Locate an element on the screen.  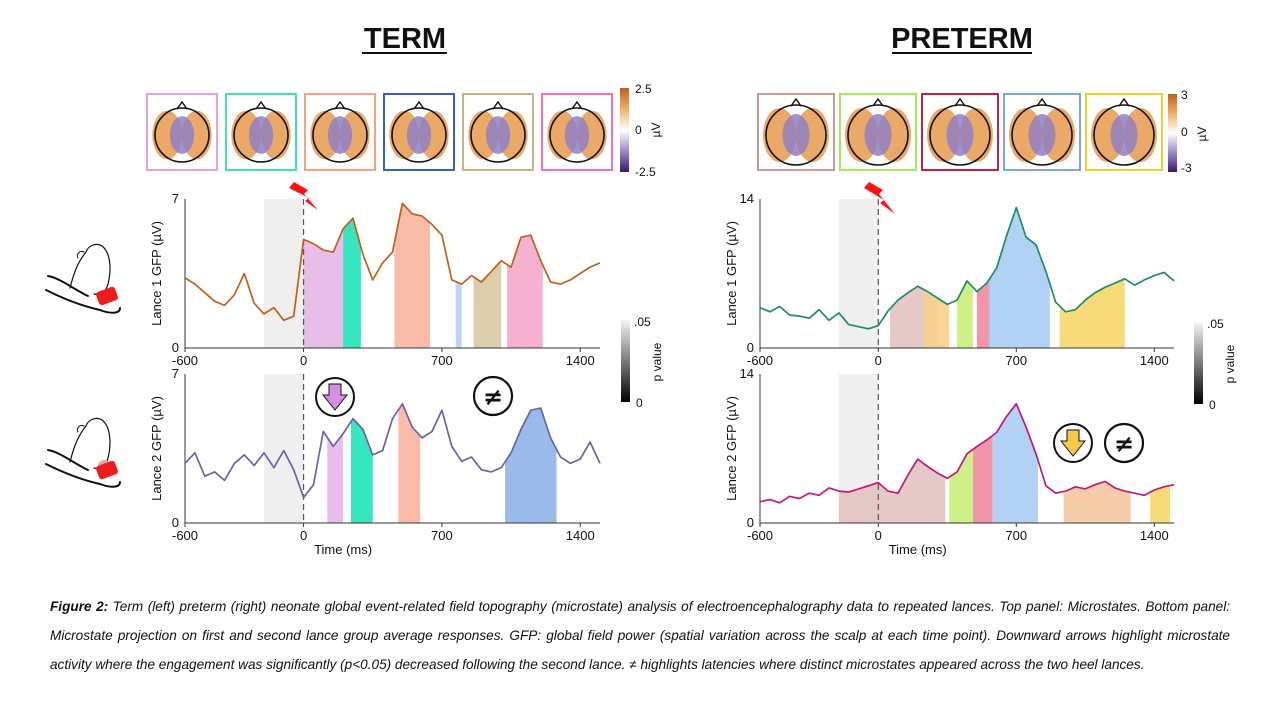
preterm-colorbar-mid: 0 is located at coordinates (1184, 132).